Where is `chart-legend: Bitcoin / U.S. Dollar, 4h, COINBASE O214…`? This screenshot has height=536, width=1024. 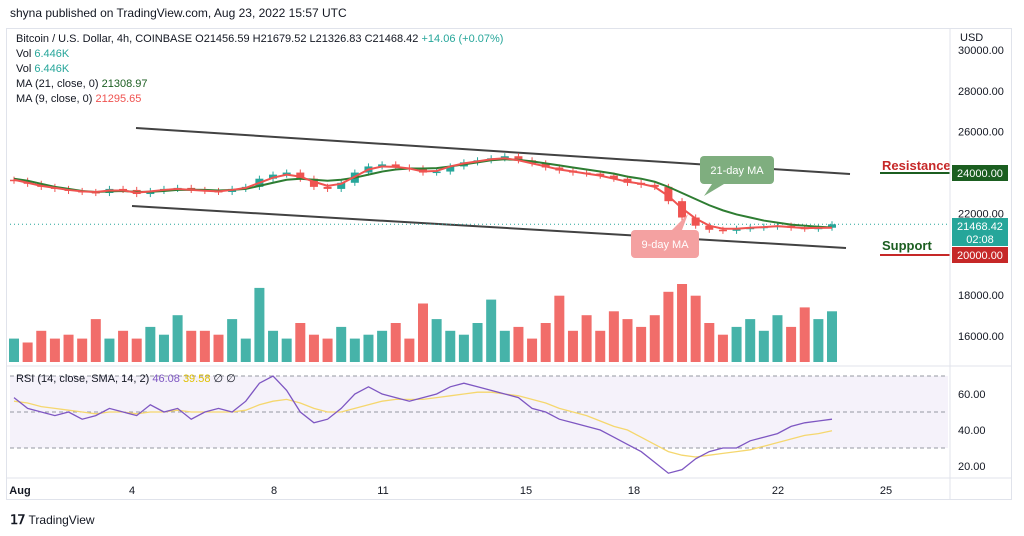
chart-legend: Bitcoin / U.S. Dollar, 4h, COINBASE O214… is located at coordinates (259, 69).